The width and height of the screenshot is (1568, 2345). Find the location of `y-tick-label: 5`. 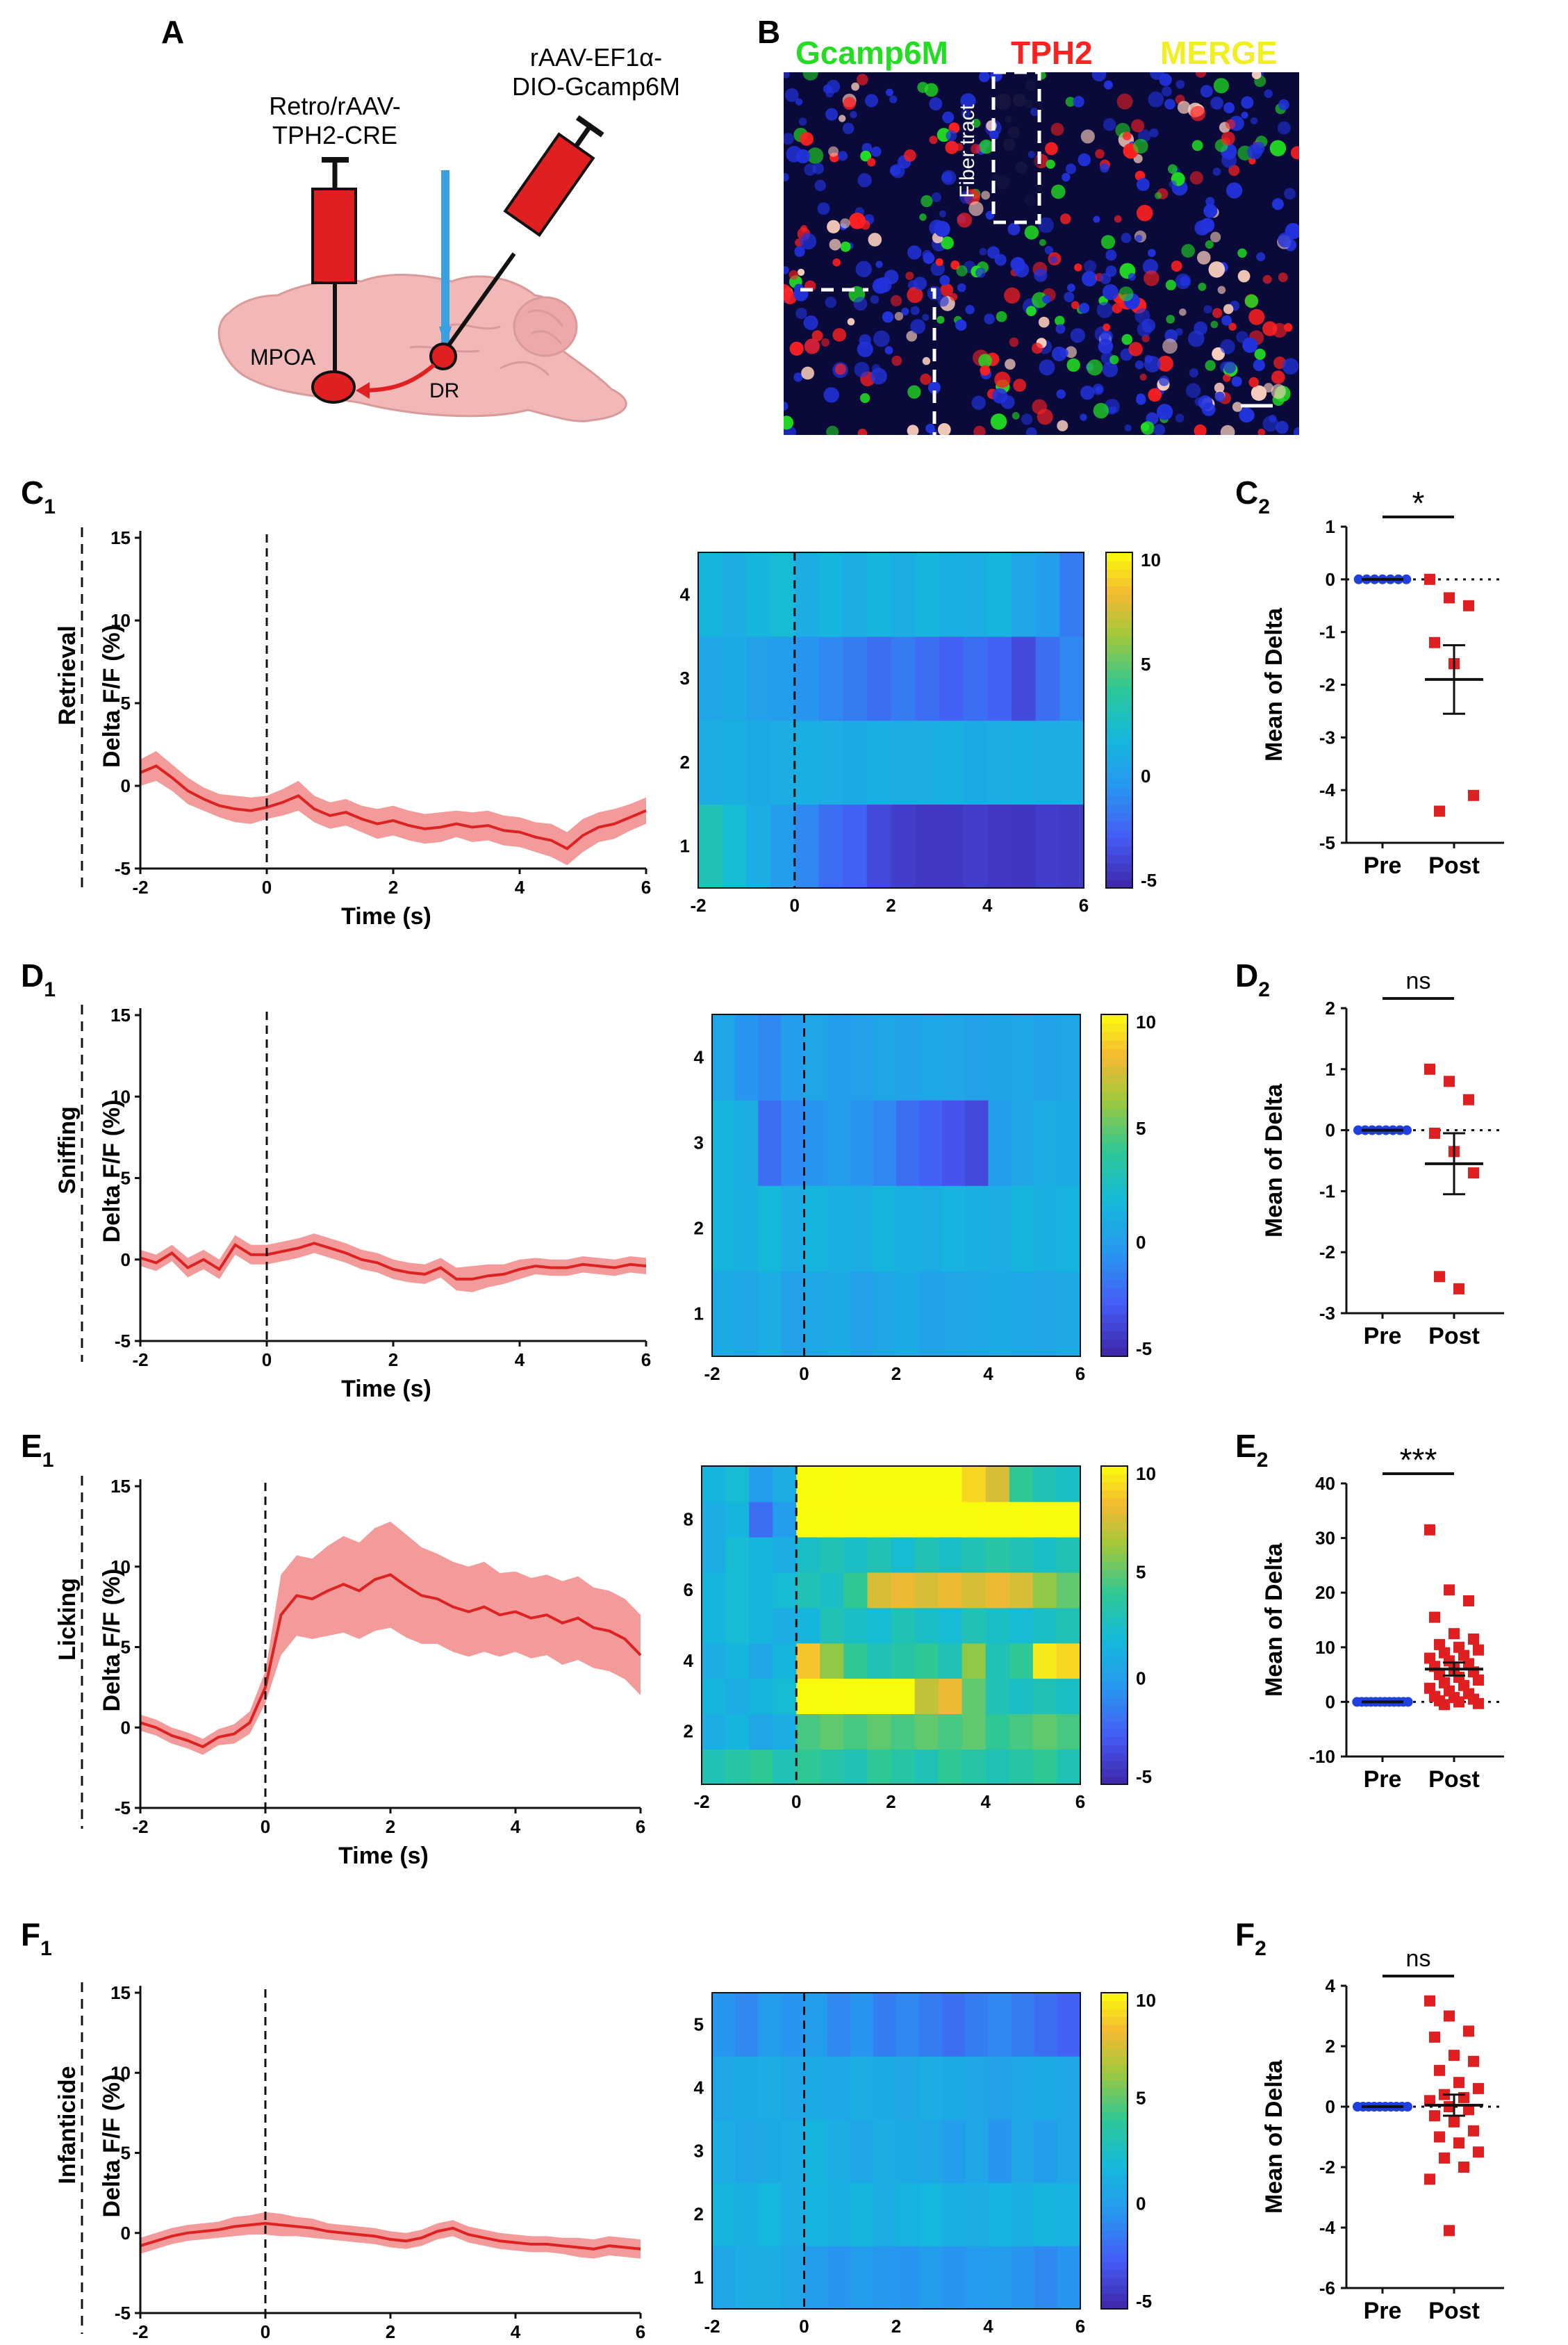

y-tick-label: 5 is located at coordinates (126, 2153).